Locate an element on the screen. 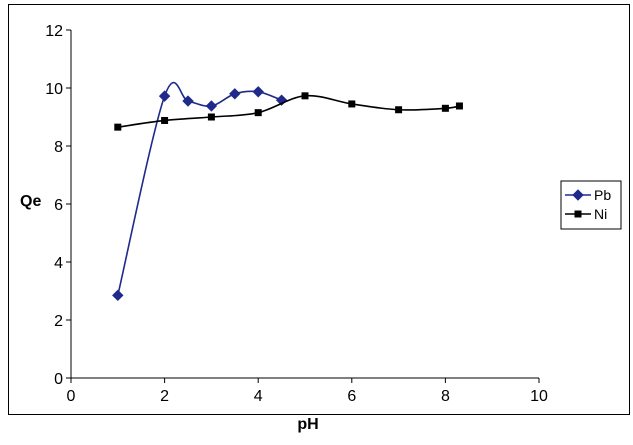  y-tick-label: 2 is located at coordinates (58, 321).